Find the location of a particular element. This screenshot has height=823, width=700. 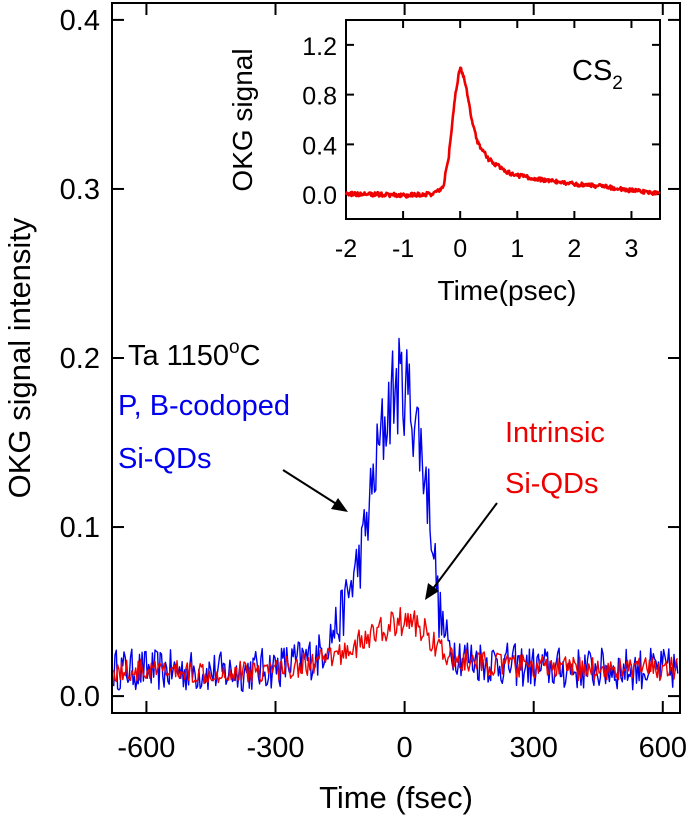

blue-series-label-line2: Si-QDs is located at coordinates (164, 459).